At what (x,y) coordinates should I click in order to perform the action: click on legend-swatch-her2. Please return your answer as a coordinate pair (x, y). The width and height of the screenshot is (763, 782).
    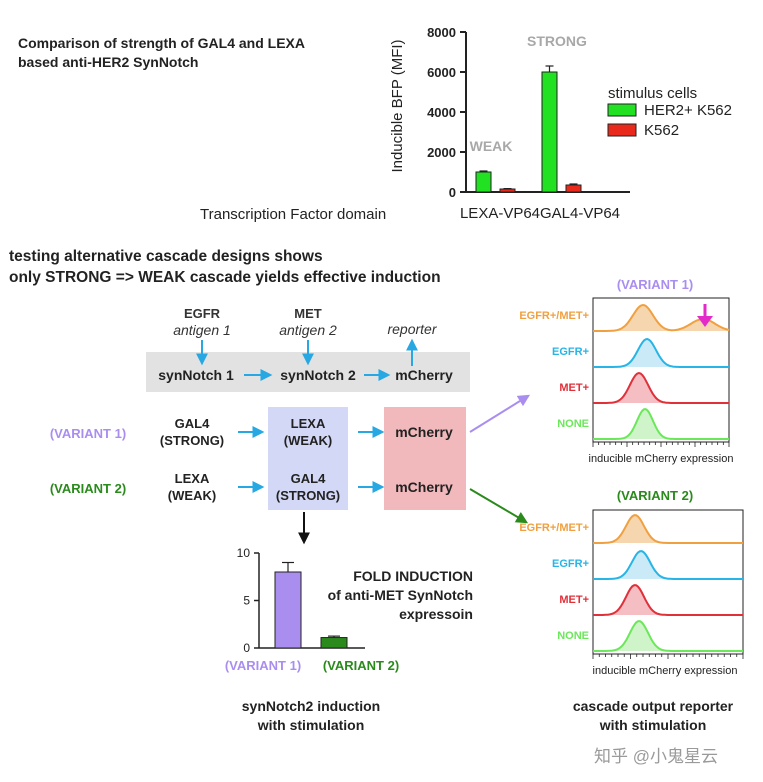
    Looking at the image, I should click on (622, 110).